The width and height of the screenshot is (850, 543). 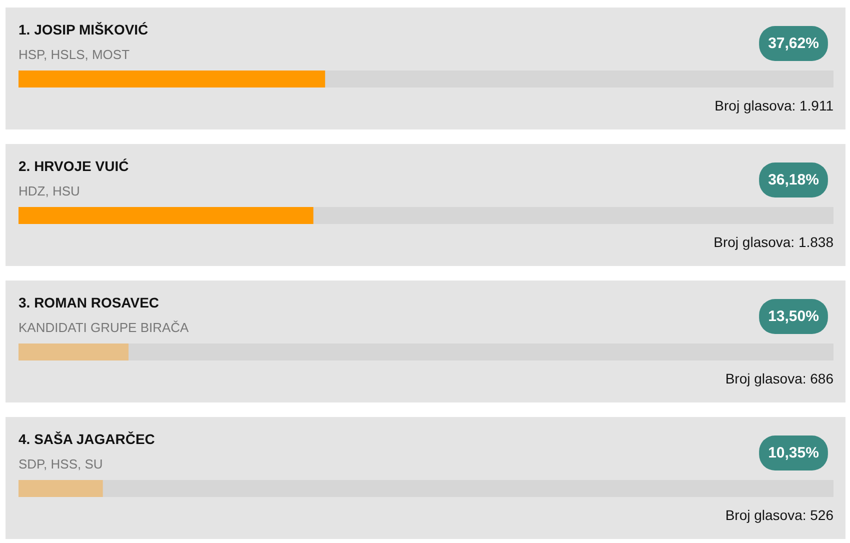 What do you see at coordinates (793, 316) in the screenshot?
I see `data-label: 13,50%` at bounding box center [793, 316].